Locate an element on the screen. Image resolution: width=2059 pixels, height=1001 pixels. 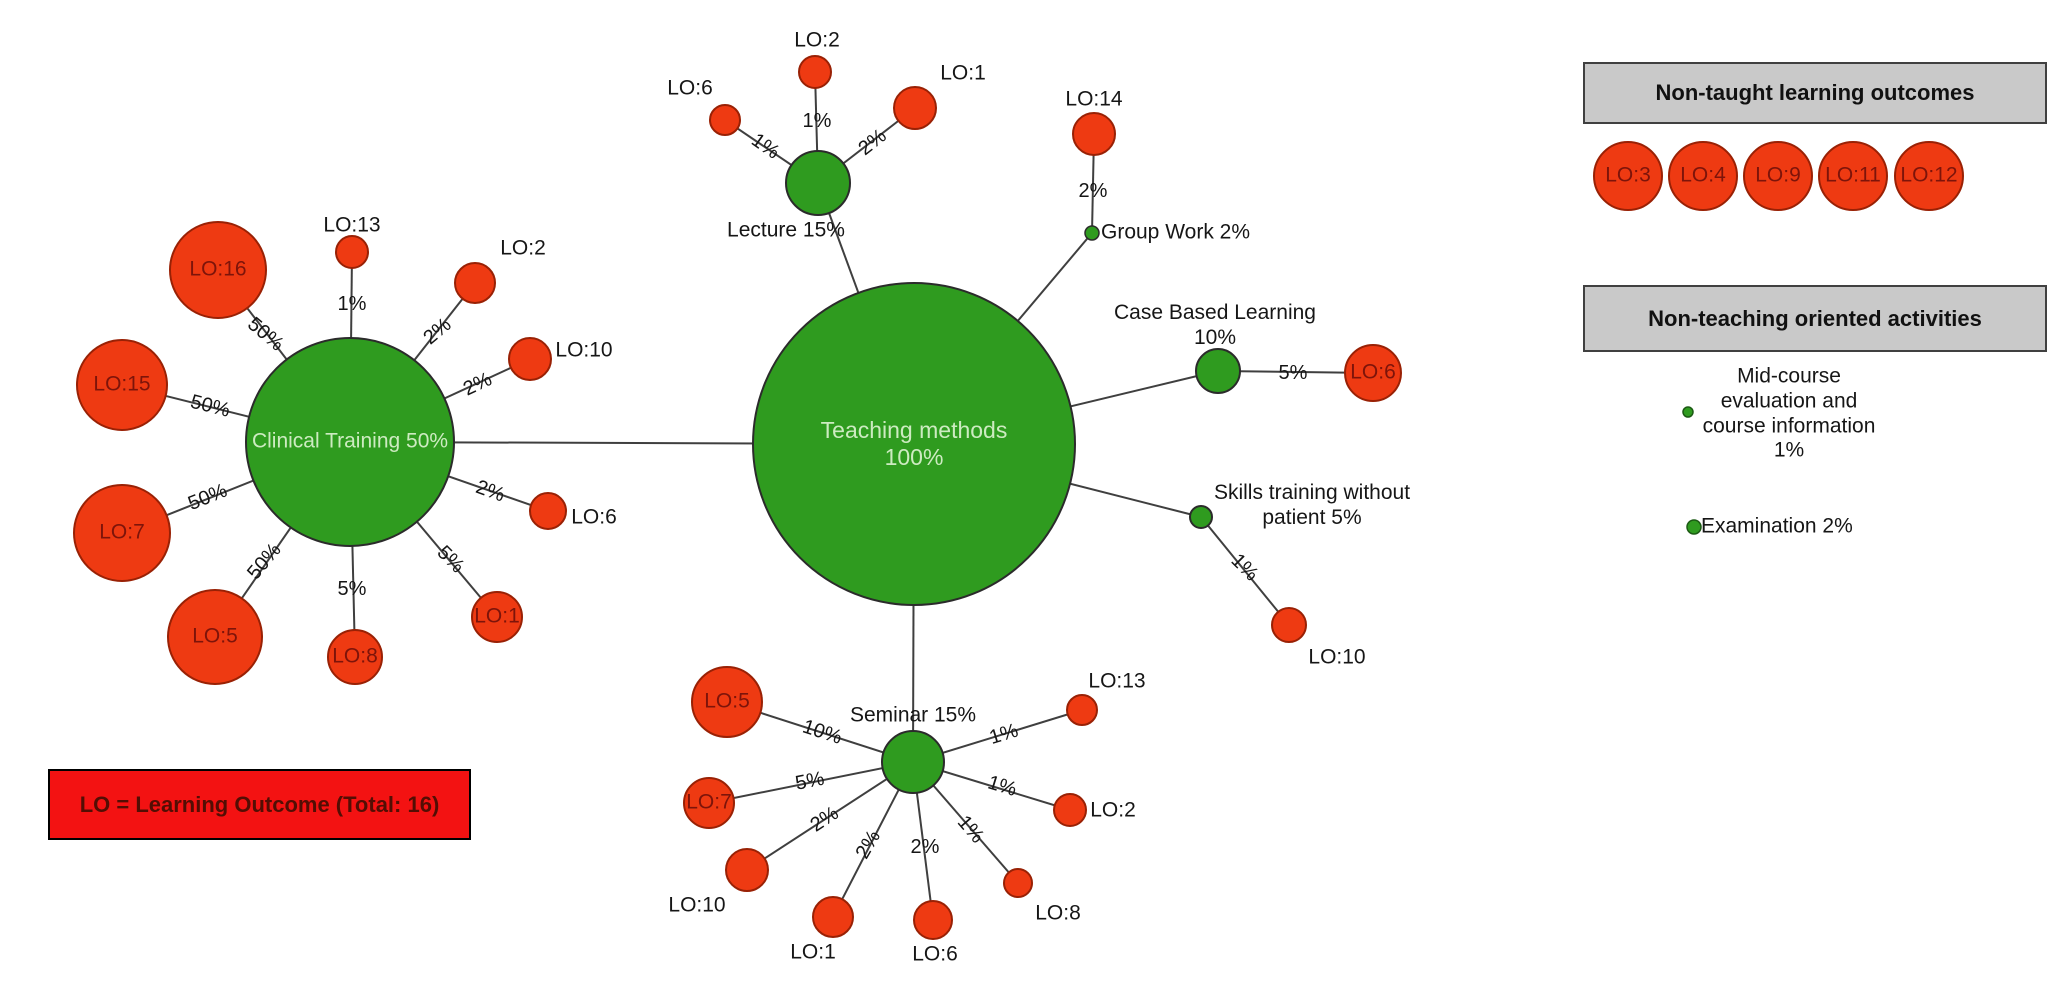
node-cli_lo10 is located at coordinates (530, 359).